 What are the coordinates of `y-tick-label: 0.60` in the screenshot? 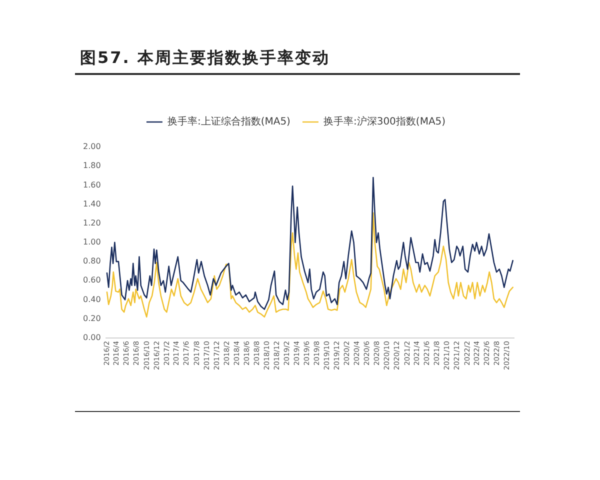 It's located at (92, 280).